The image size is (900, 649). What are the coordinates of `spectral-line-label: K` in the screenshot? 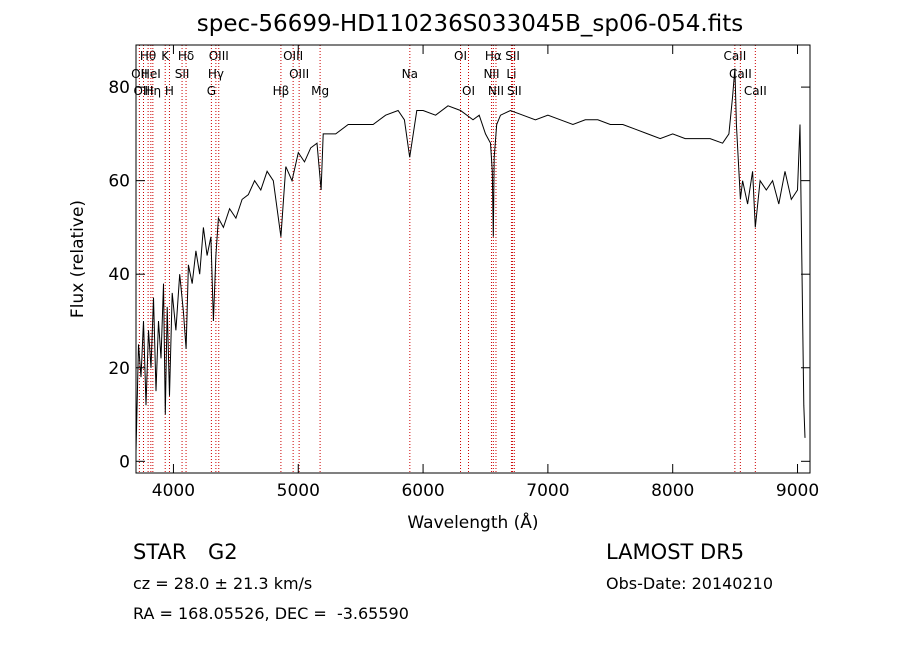 It's located at (165, 56).